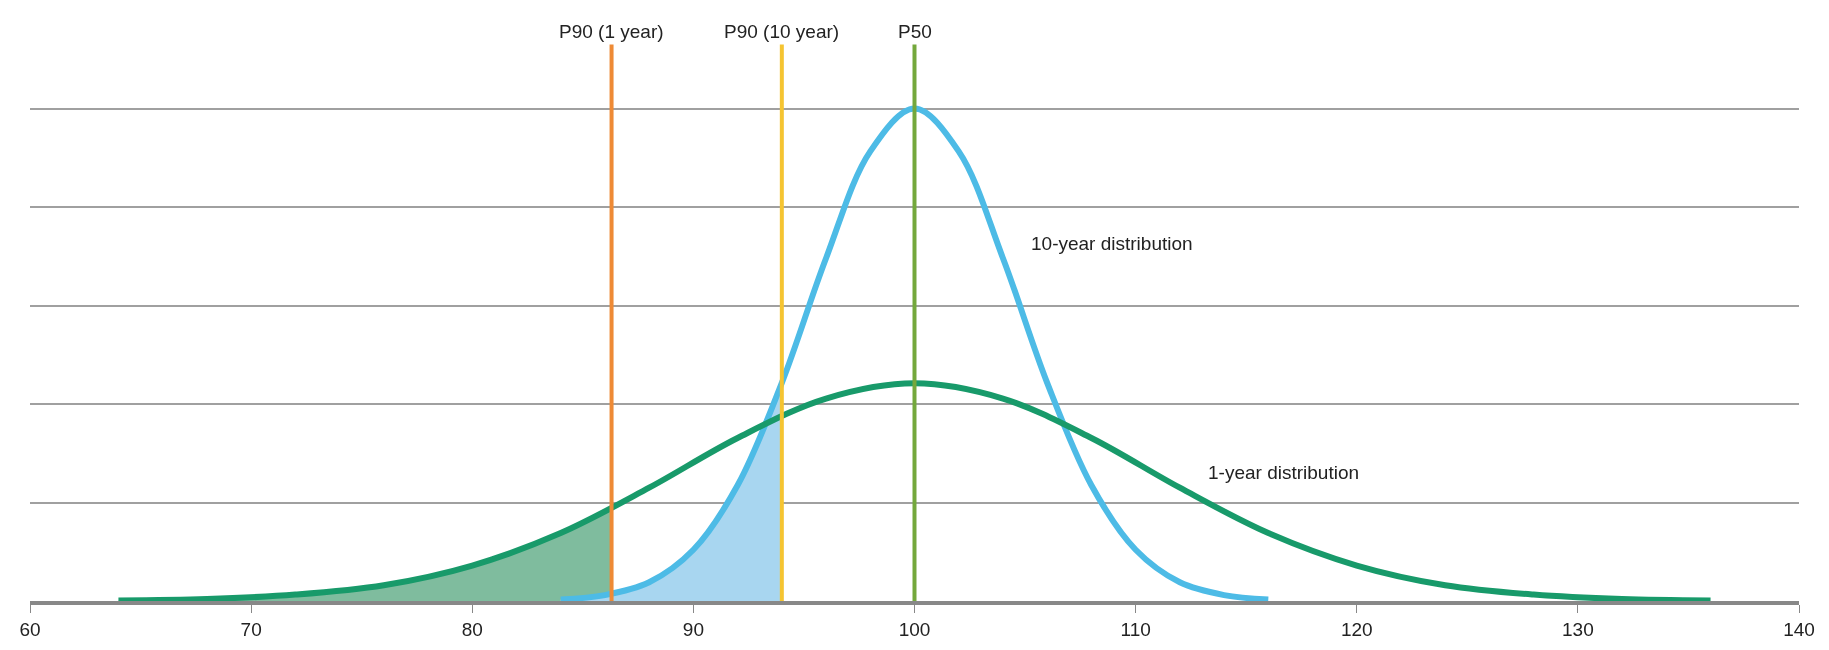 Image resolution: width=1829 pixels, height=650 pixels. I want to click on x-tick-label: 140, so click(1799, 629).